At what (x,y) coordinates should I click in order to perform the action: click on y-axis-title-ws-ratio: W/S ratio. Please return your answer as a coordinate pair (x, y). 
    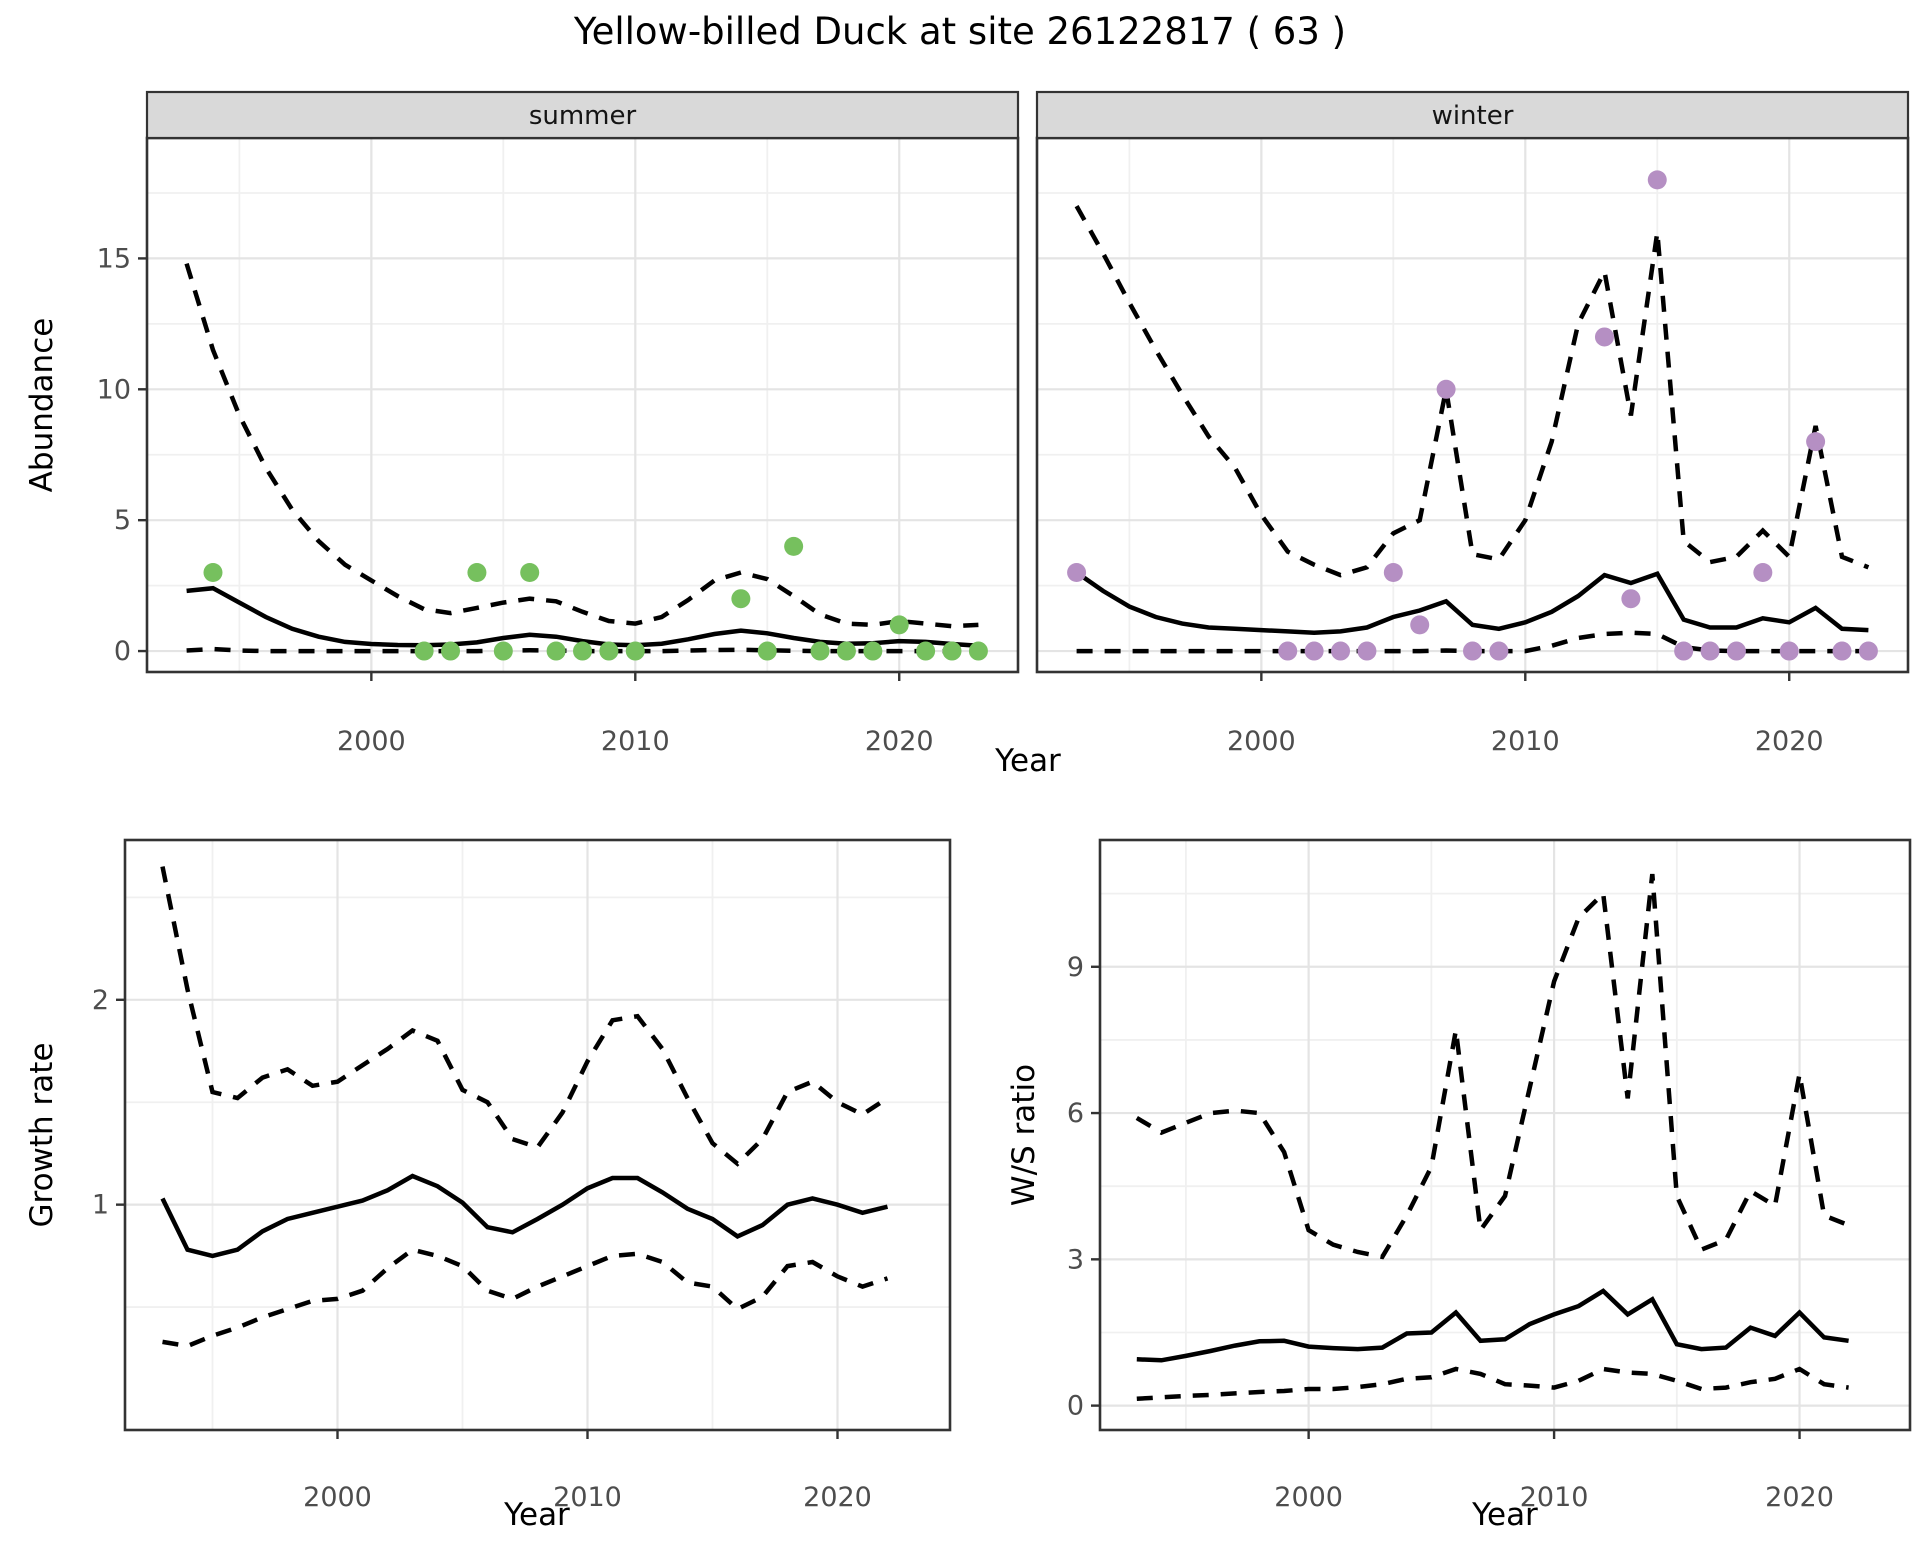
    Looking at the image, I should click on (1024, 1135).